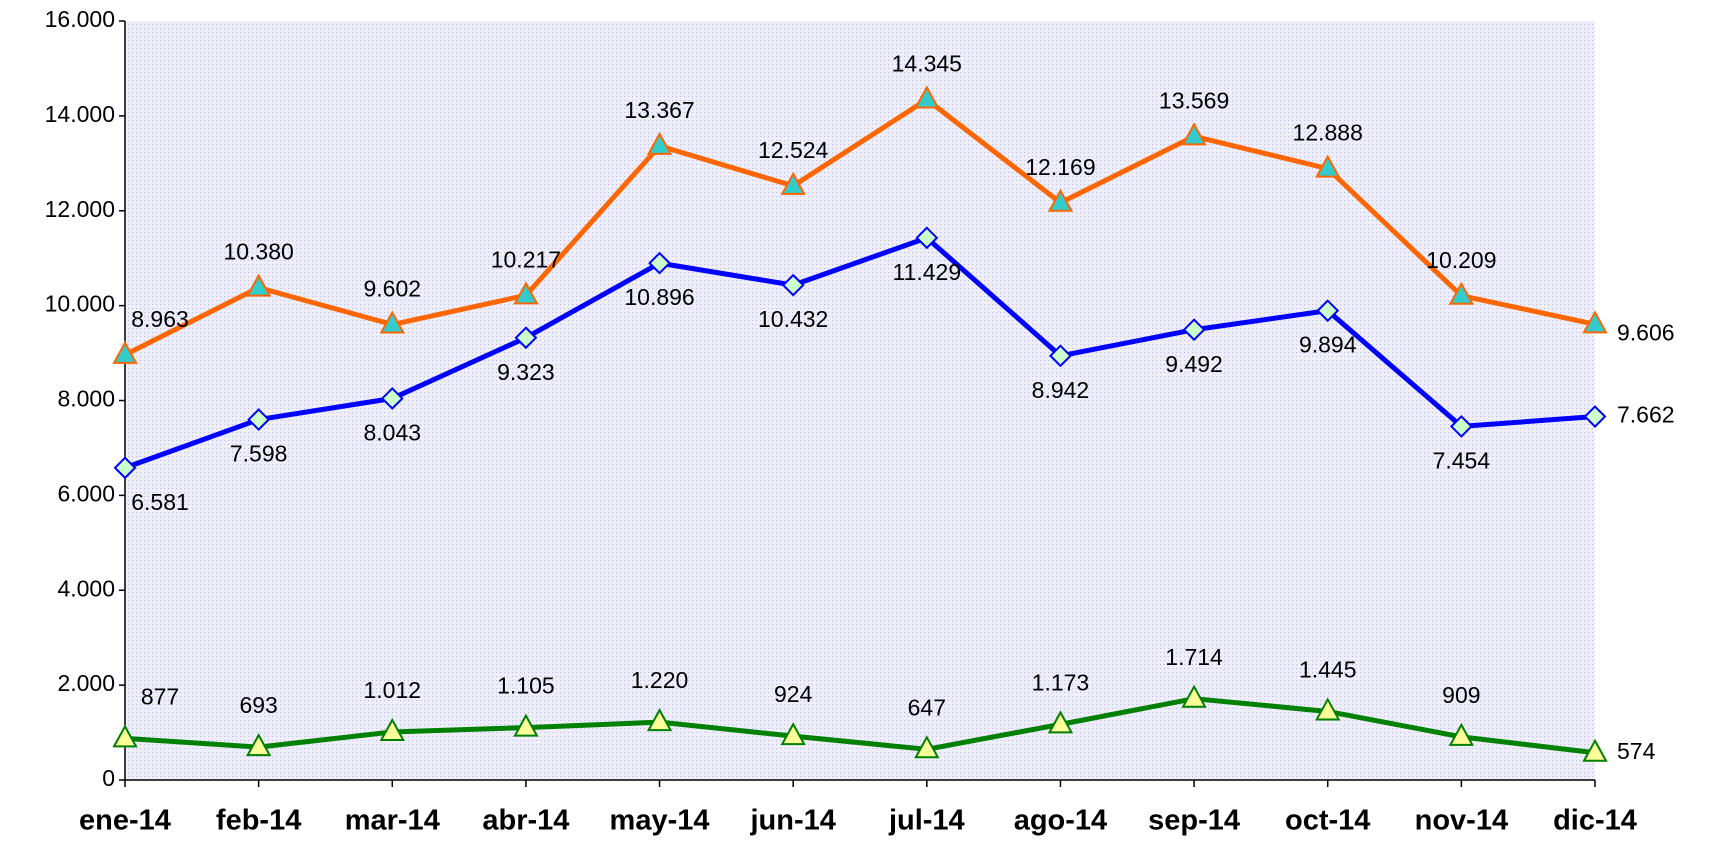 This screenshot has height=858, width=1710. What do you see at coordinates (259, 454) in the screenshot?
I see `data-label: 7.598` at bounding box center [259, 454].